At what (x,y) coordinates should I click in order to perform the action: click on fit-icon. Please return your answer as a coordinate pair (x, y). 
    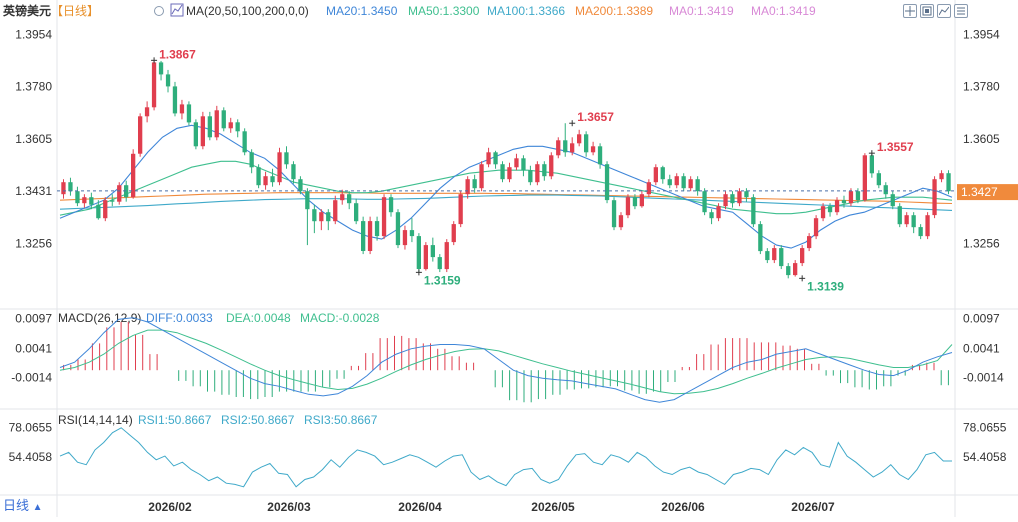
    Looking at the image, I should click on (927, 11).